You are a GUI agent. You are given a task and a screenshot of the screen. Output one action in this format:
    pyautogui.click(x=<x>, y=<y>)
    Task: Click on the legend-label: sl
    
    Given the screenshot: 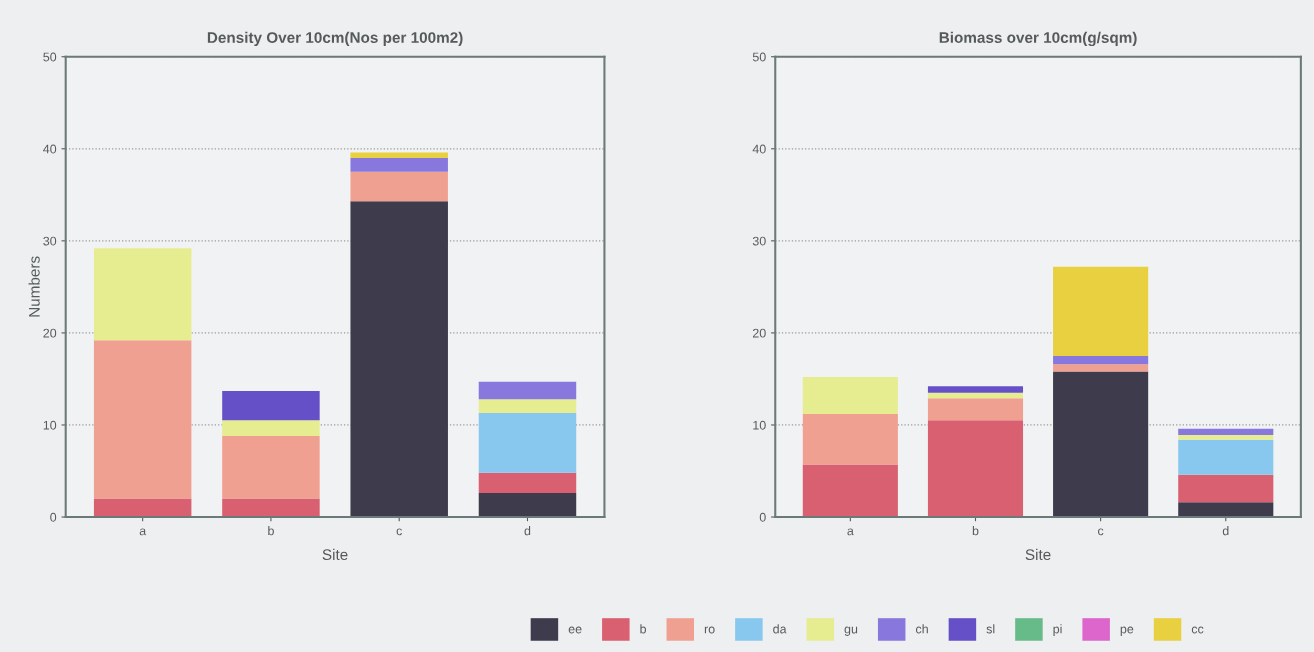 What is the action you would take?
    pyautogui.click(x=990, y=629)
    